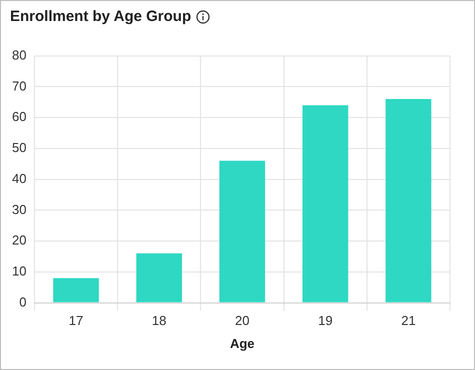 The width and height of the screenshot is (475, 370). I want to click on x-tick-label: 17, so click(76, 320).